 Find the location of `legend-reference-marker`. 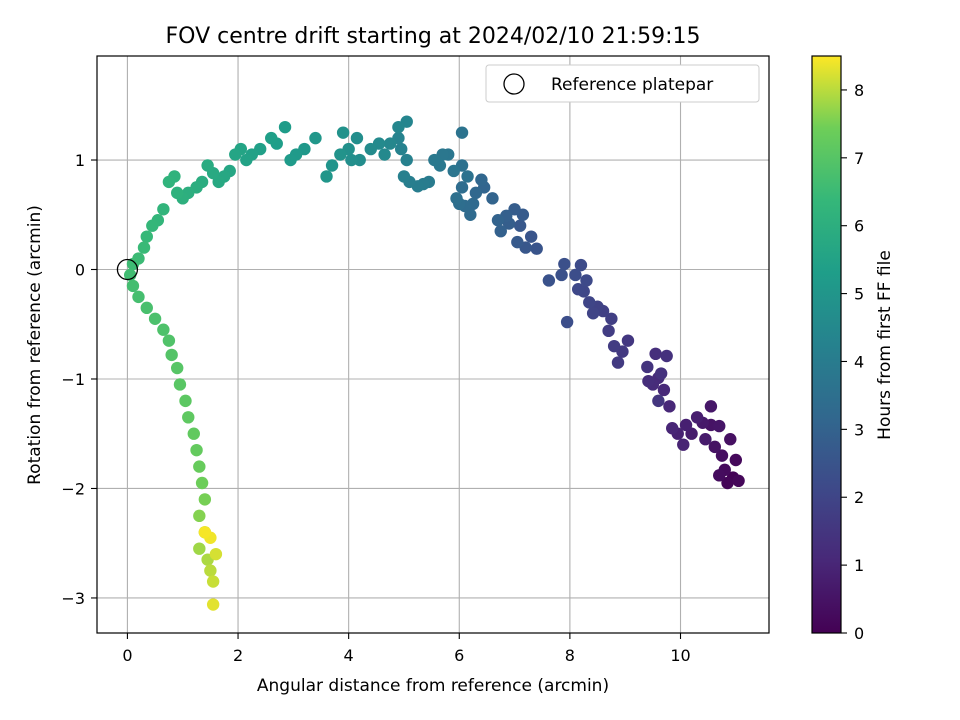

legend-reference-marker is located at coordinates (514, 84).